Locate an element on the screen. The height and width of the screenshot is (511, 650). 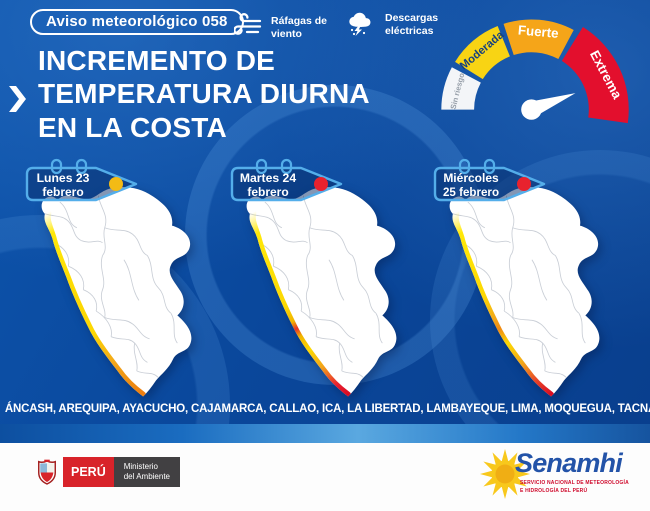
gauge-needle is located at coordinates (548, 106).